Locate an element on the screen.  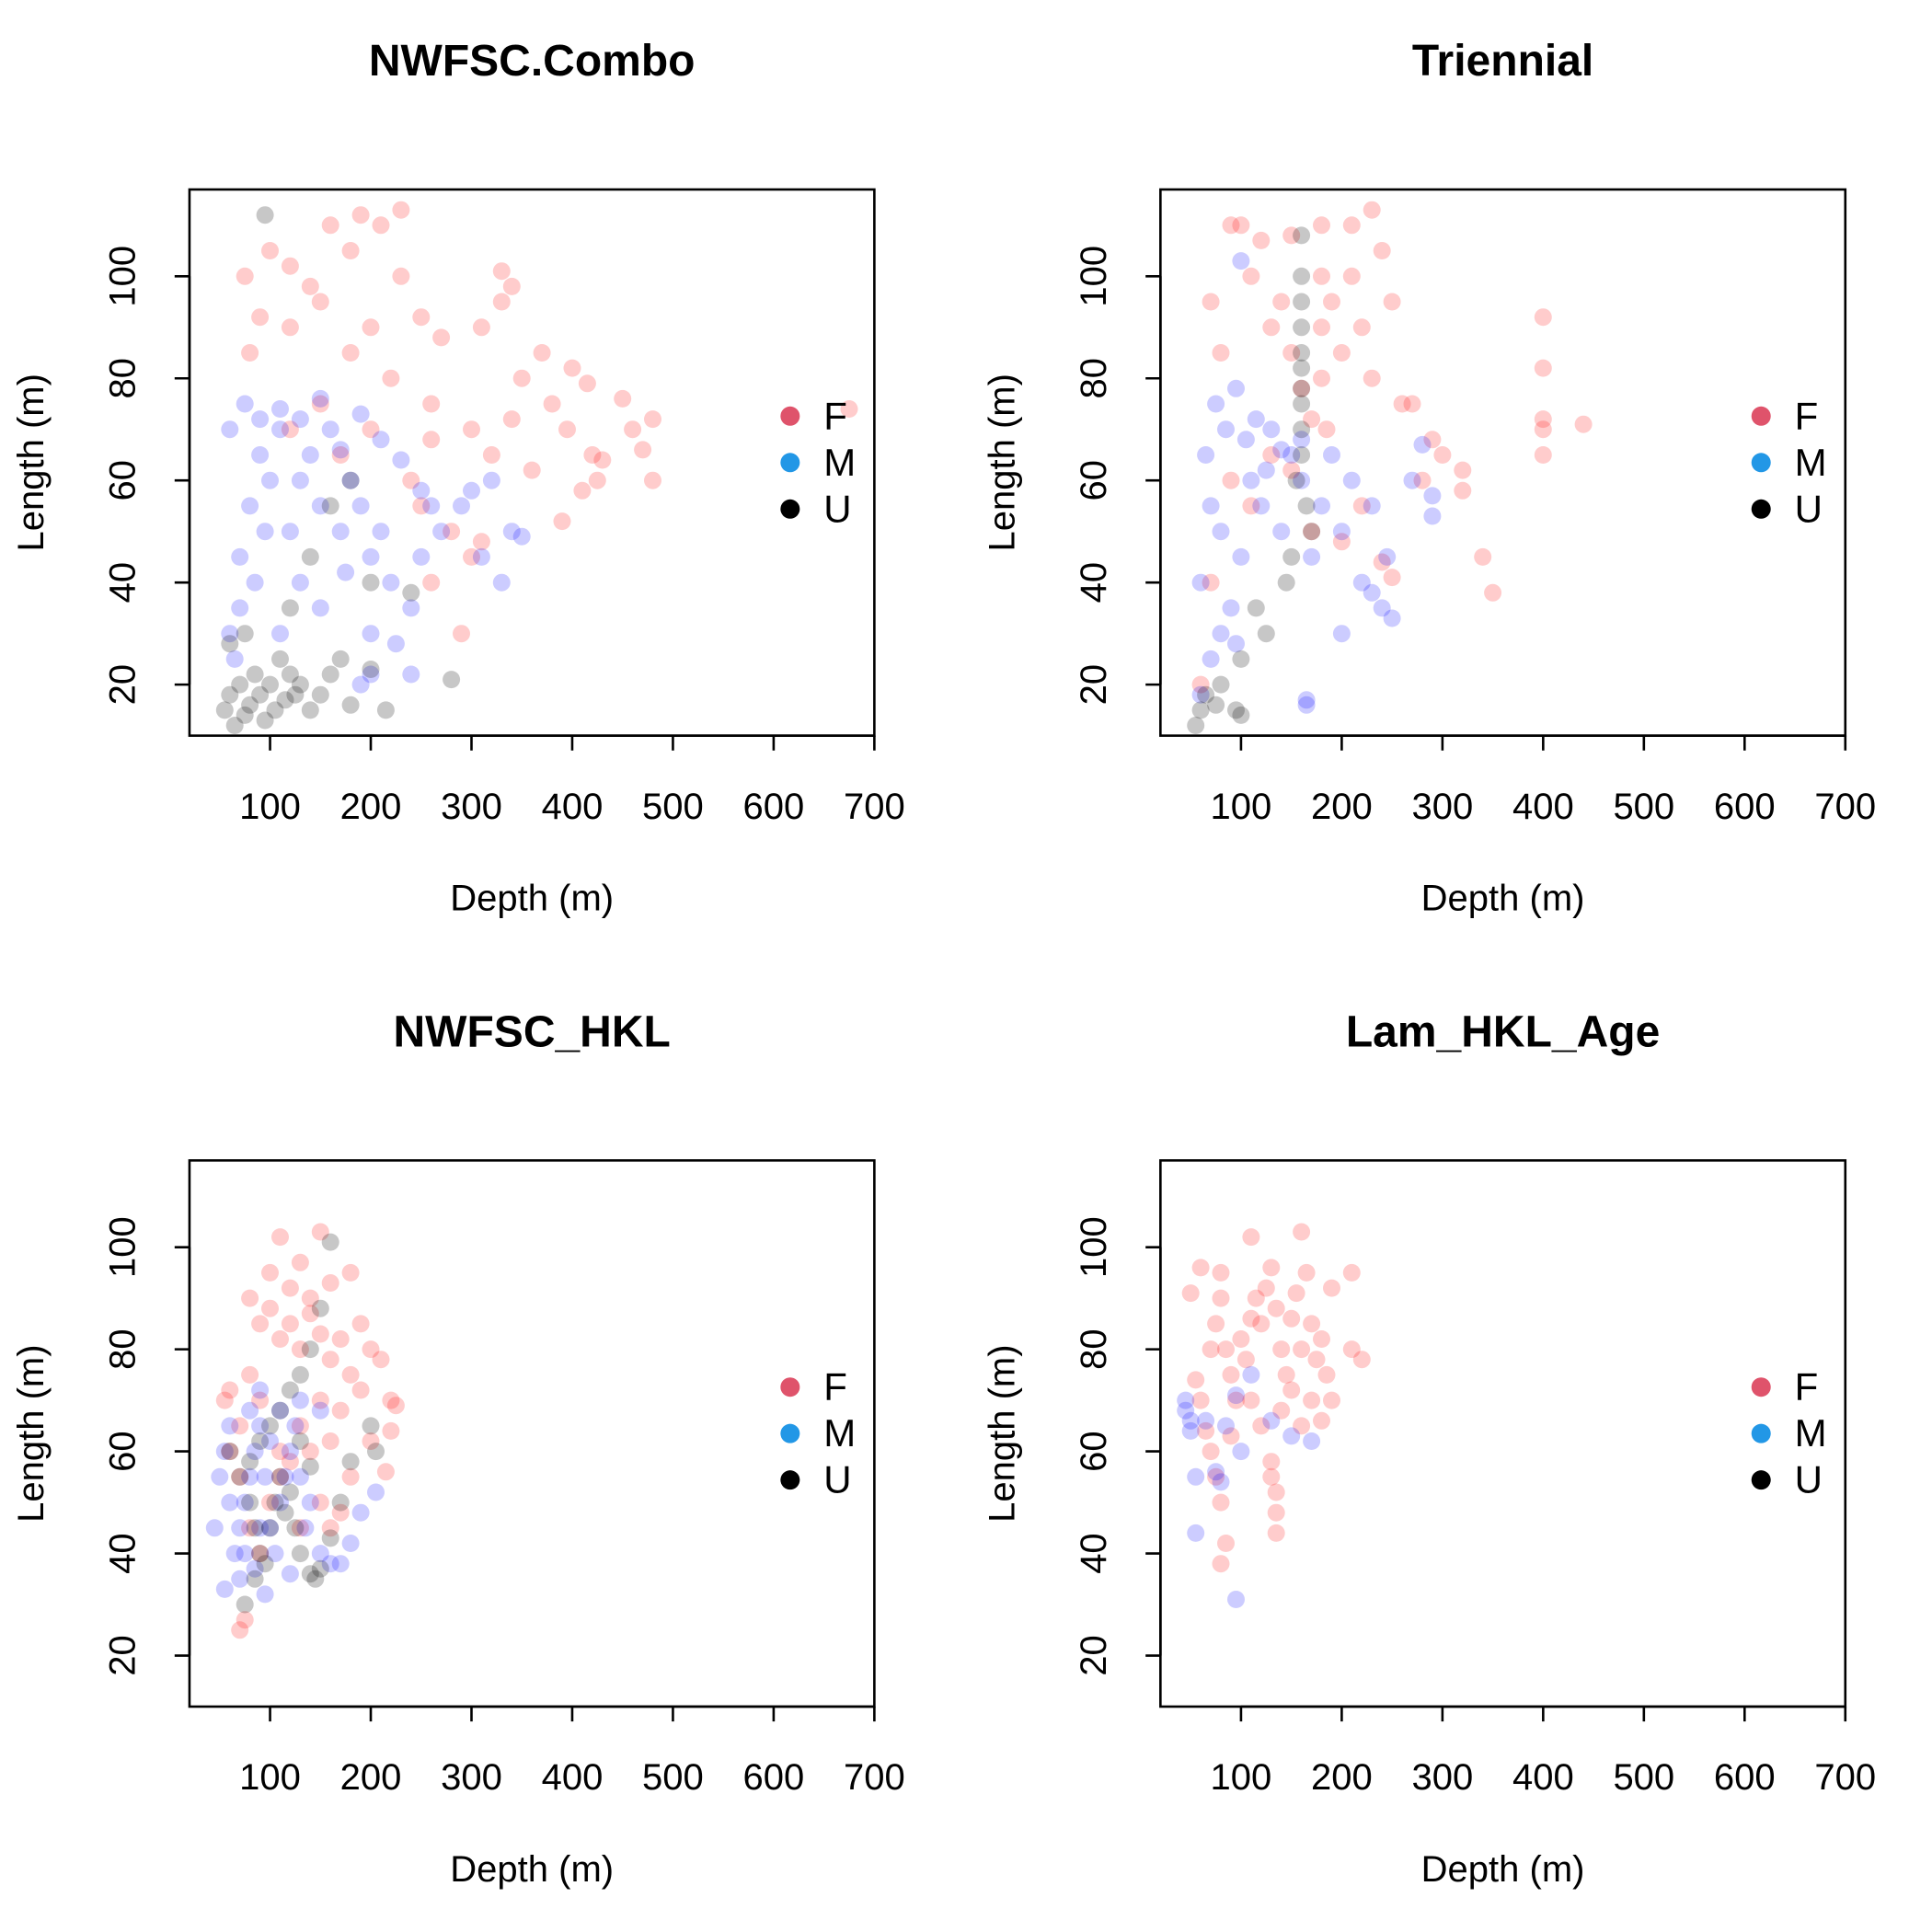
y-tick-label: 20 is located at coordinates (123, 685).